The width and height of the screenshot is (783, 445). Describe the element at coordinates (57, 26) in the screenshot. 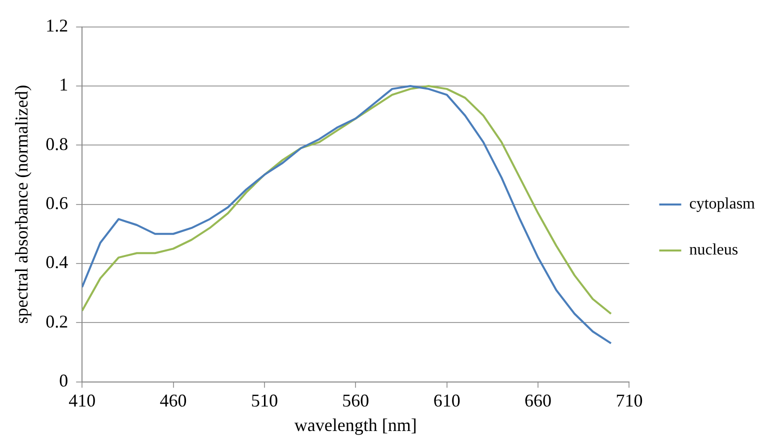

I see `y-tick-label: 1.2` at that location.